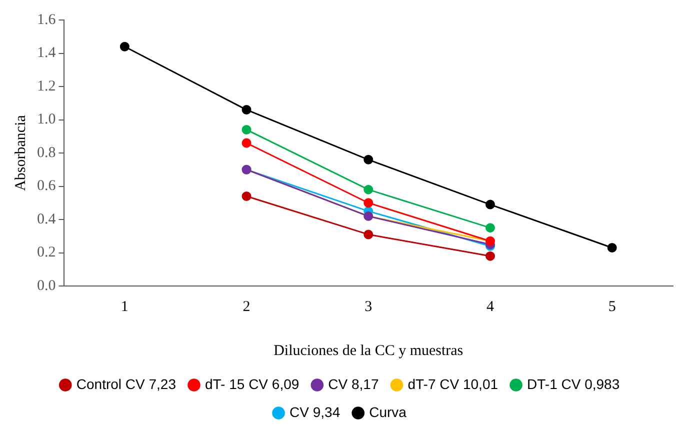 The height and width of the screenshot is (438, 691). Describe the element at coordinates (46, 252) in the screenshot. I see `y-tick-label: 0.2` at that location.